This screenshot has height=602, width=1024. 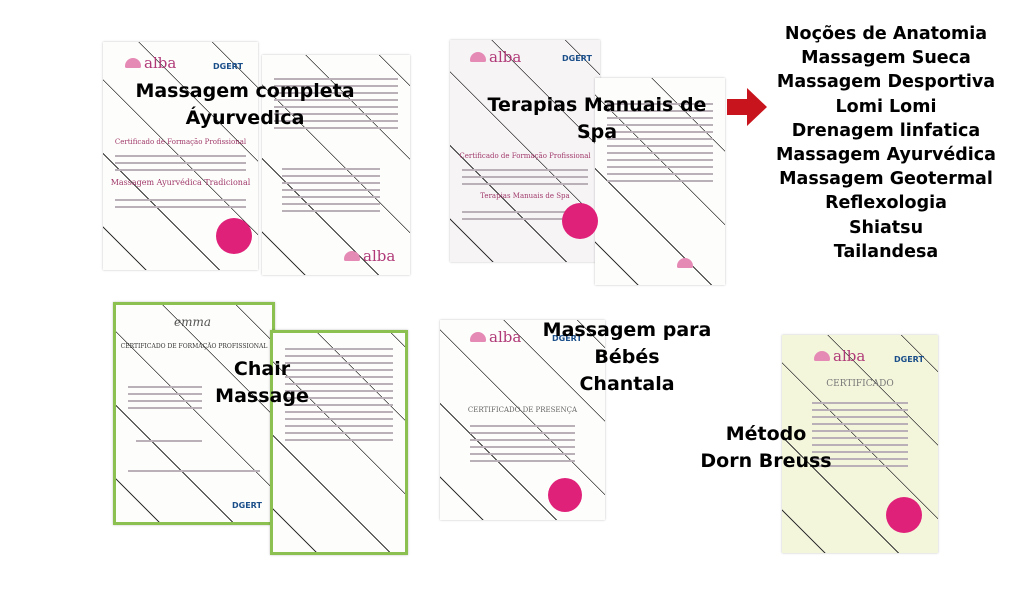 What do you see at coordinates (886, 58) in the screenshot?
I see `technique-item: Massagem Sueca` at bounding box center [886, 58].